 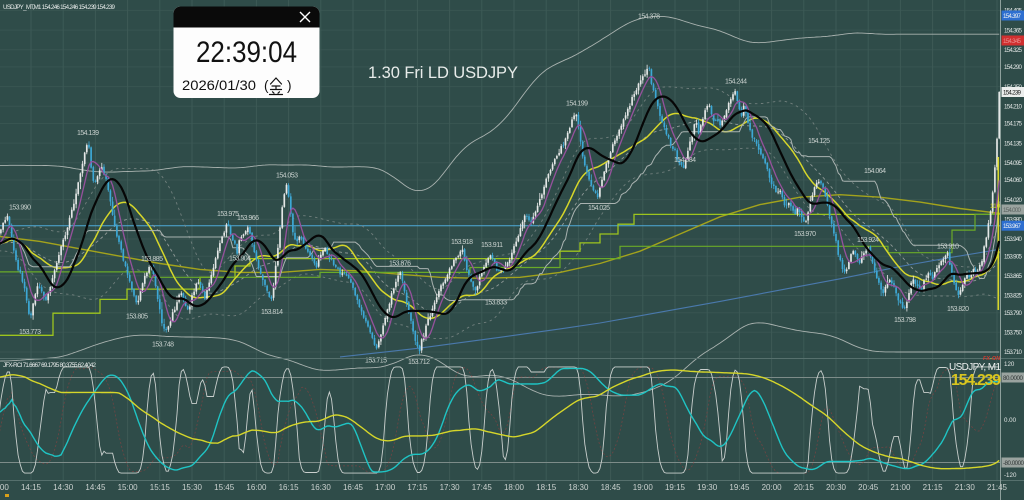 What do you see at coordinates (905, 320) in the screenshot?
I see `svg-text: 153.798` at bounding box center [905, 320].